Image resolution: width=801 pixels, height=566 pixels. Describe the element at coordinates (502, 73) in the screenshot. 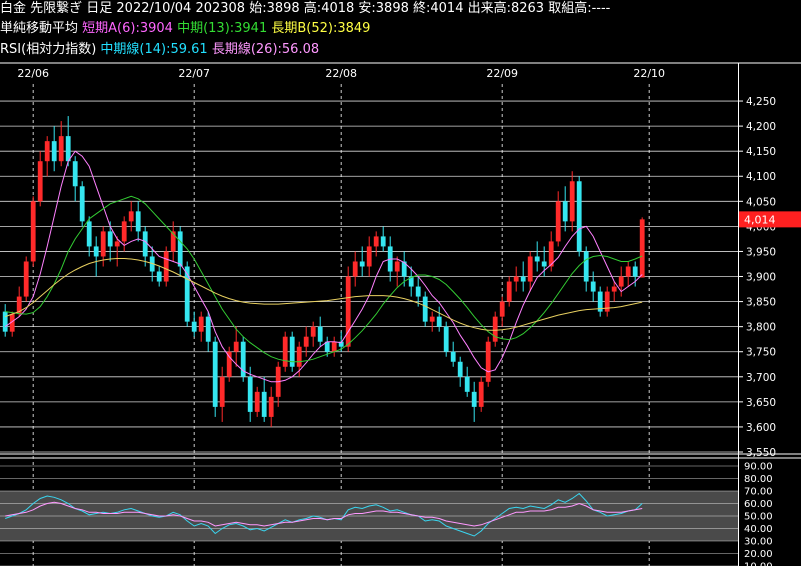

I see `date-label: 22/09` at that location.